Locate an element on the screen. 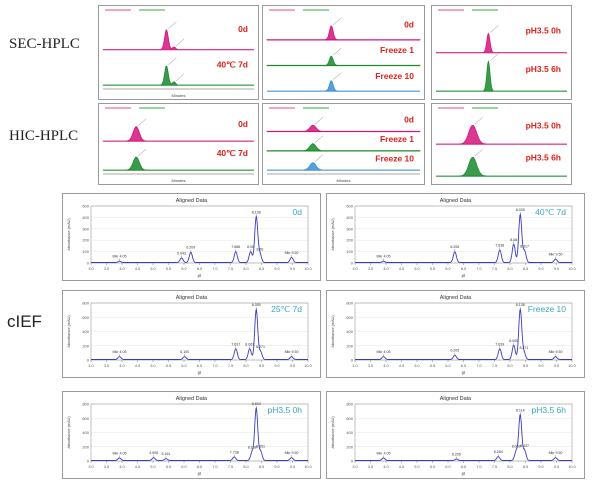 The image size is (599, 486). peak-label: 8.06 is located at coordinates (250, 247).